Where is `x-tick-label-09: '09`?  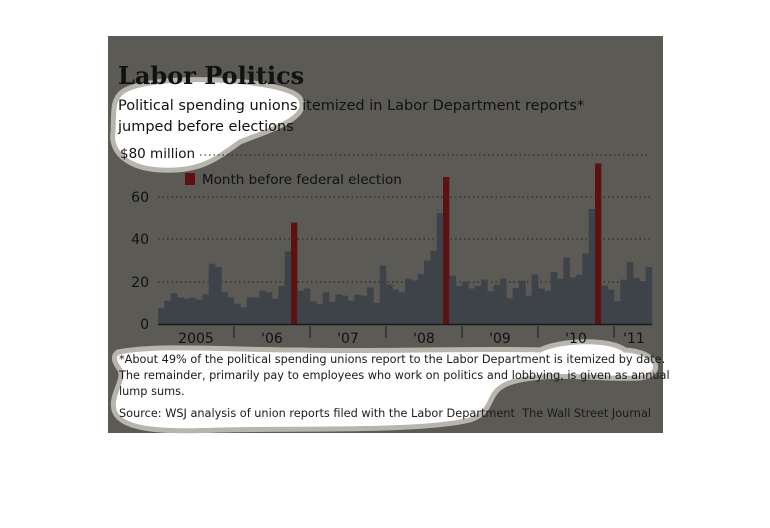 x-tick-label-09: '09 is located at coordinates (500, 339).